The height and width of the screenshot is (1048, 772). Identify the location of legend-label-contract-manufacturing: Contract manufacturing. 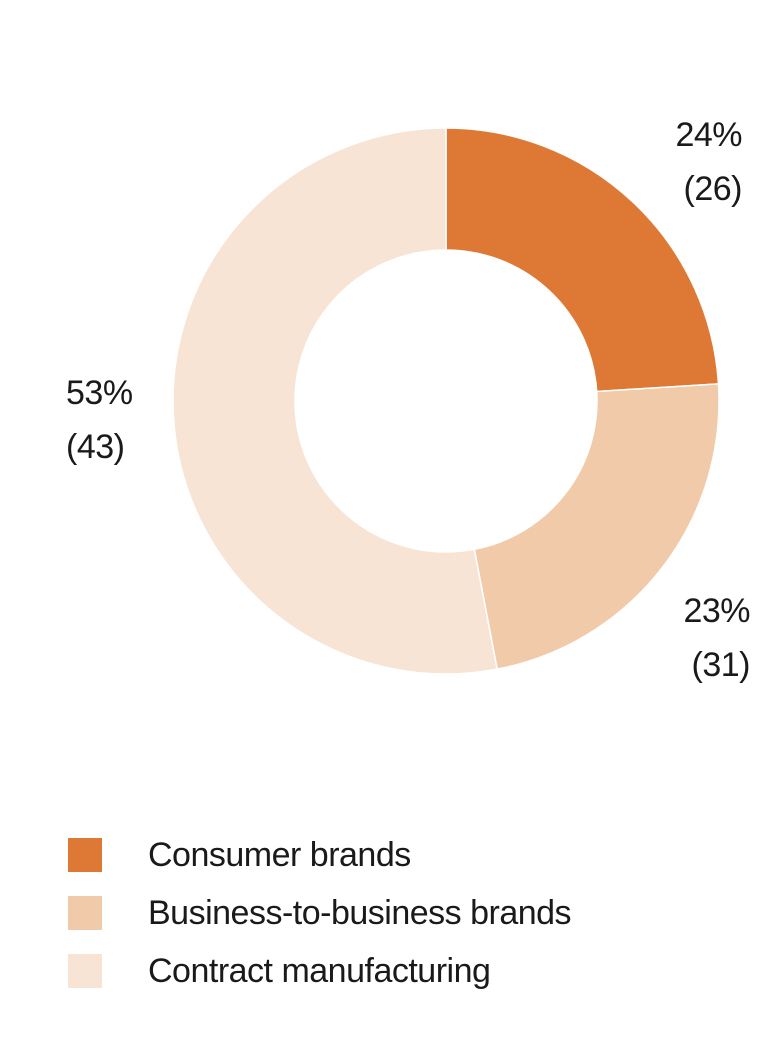
(319, 970).